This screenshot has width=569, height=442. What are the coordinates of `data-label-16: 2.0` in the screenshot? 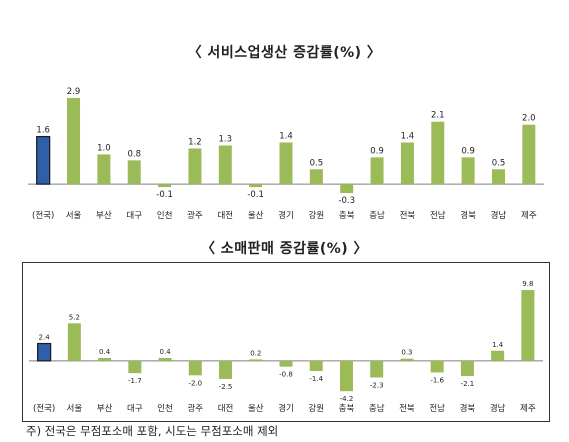 It's located at (529, 119).